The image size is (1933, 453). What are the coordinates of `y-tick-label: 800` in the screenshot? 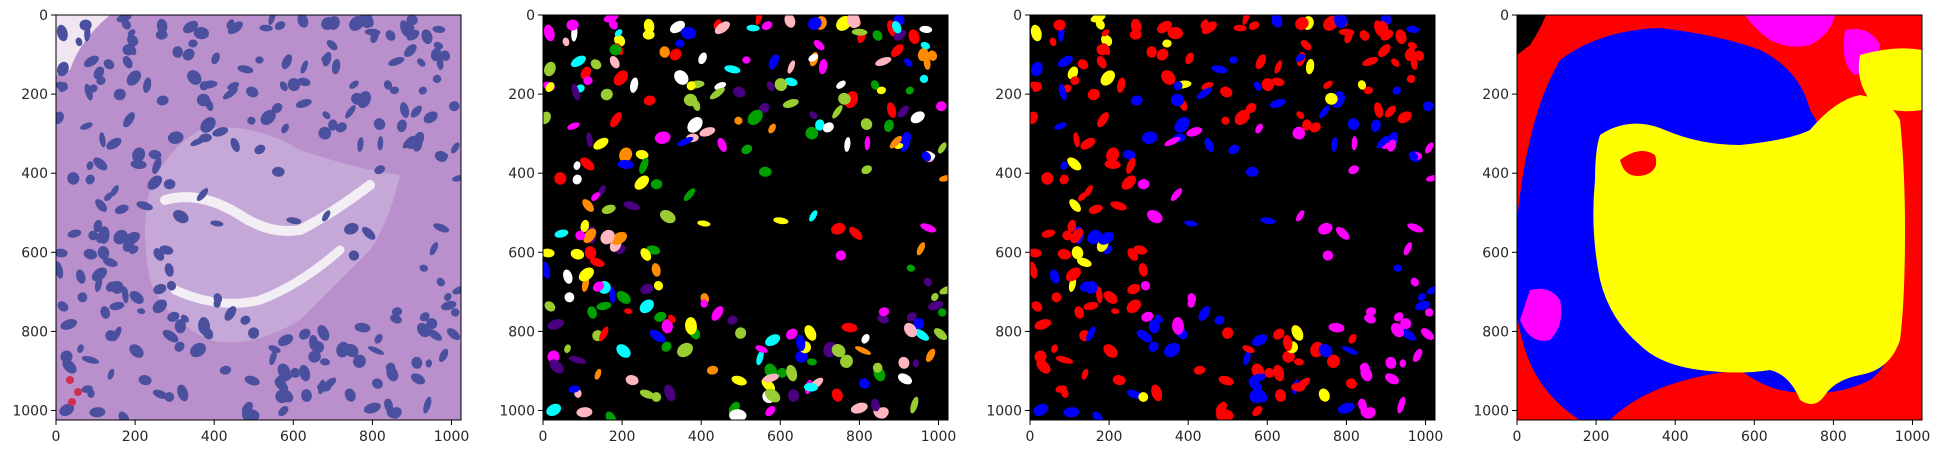 It's located at (521, 332).